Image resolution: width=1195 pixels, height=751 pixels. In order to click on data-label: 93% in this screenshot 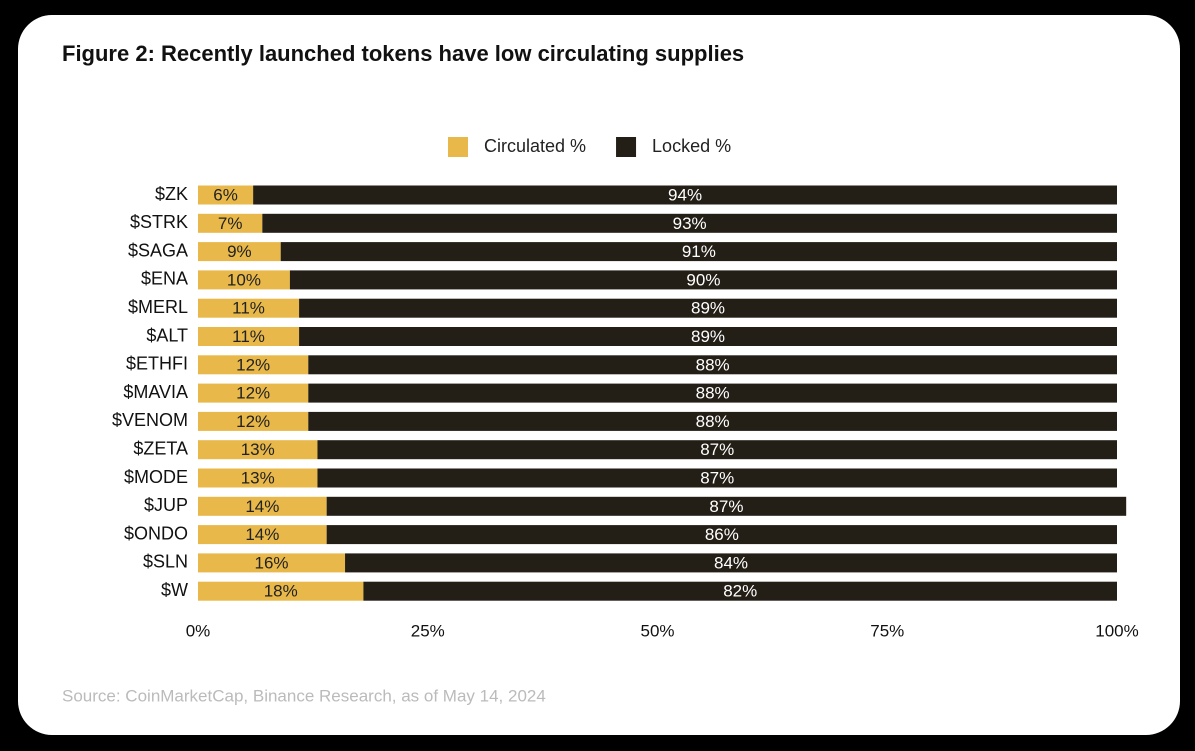, I will do `click(690, 223)`.